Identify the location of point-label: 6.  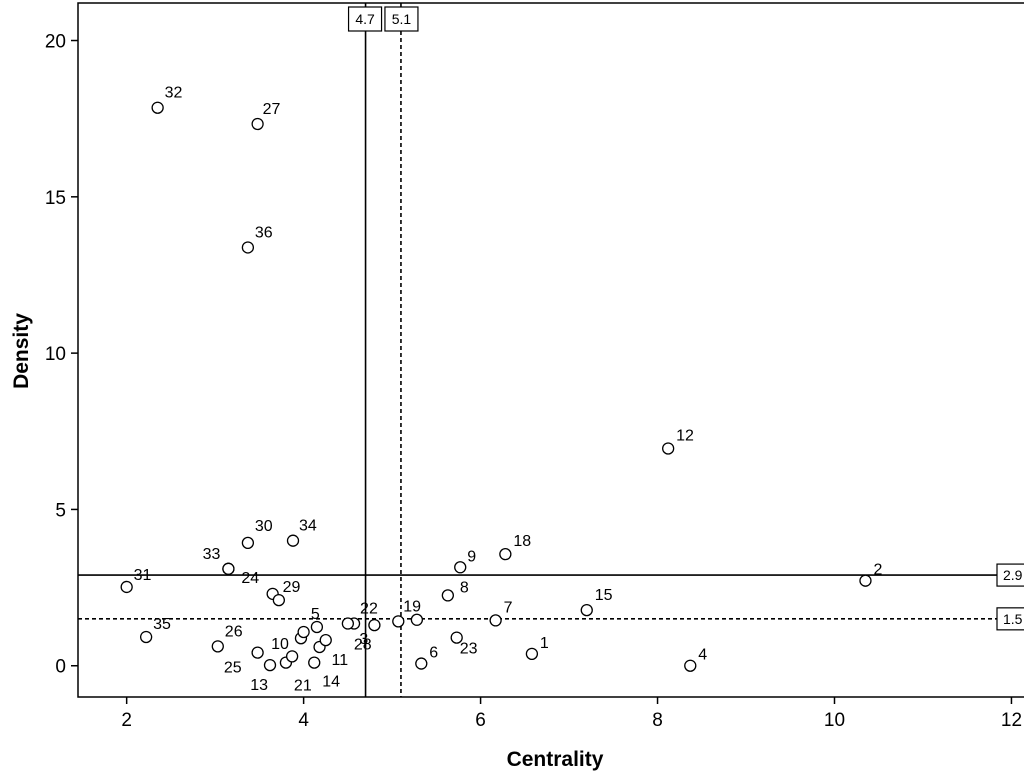
(433, 653).